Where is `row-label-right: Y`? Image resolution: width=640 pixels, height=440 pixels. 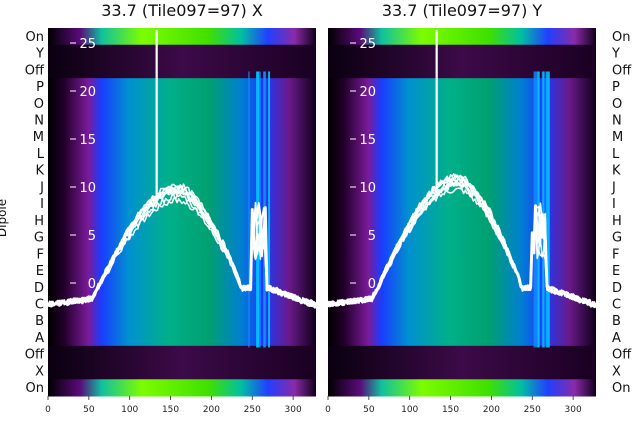 row-label-right: Y is located at coordinates (615, 54).